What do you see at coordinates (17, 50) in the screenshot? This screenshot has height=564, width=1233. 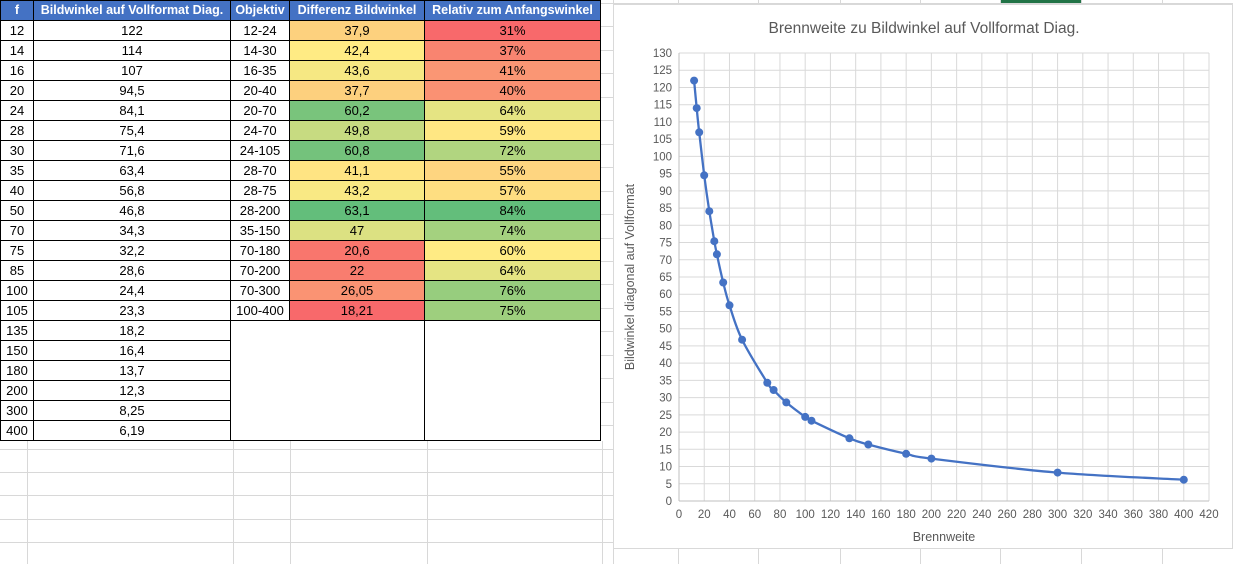 I see `cell-f: 14` at bounding box center [17, 50].